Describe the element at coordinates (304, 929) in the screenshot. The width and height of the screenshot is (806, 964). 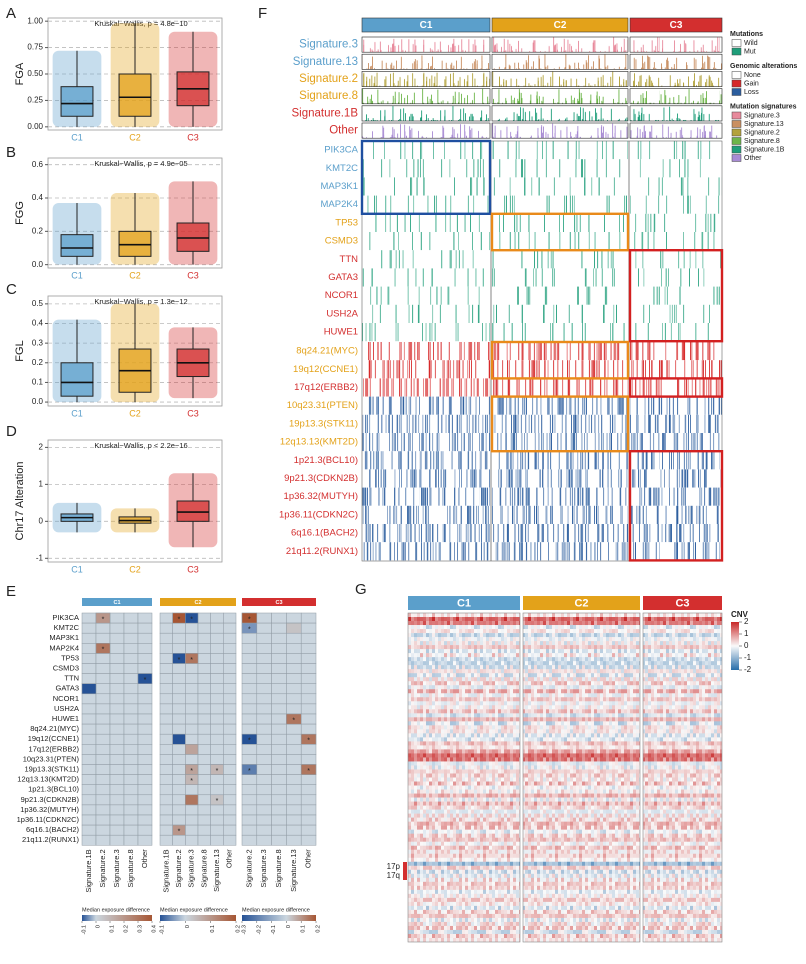
I see `legend-tick-label: 0.1` at that location.